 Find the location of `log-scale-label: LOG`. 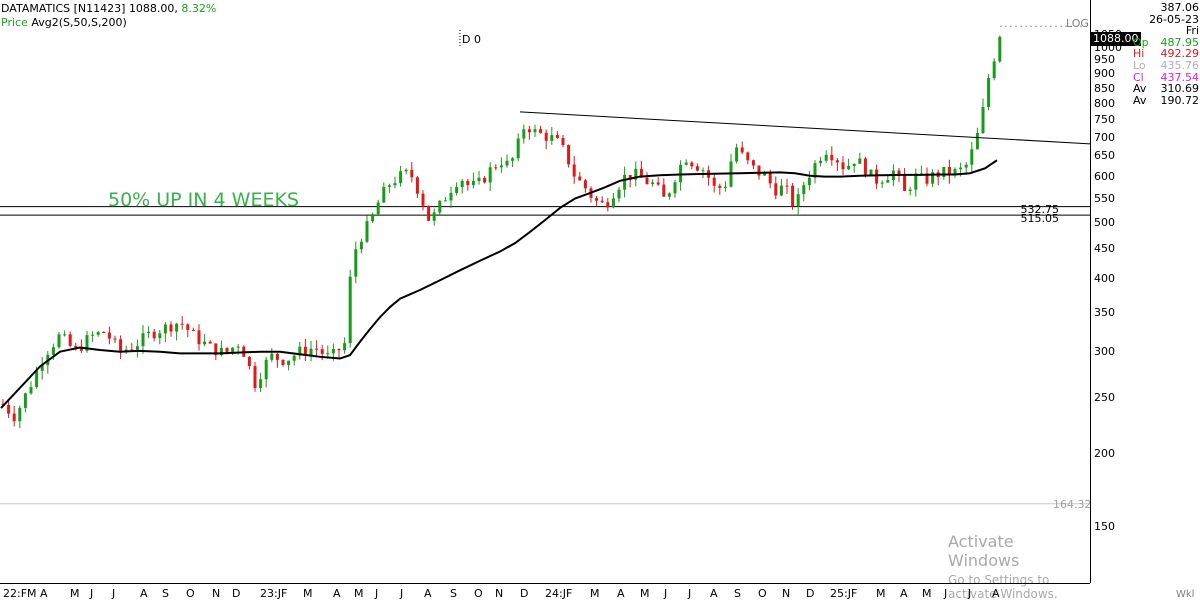

log-scale-label: LOG is located at coordinates (1077, 23).